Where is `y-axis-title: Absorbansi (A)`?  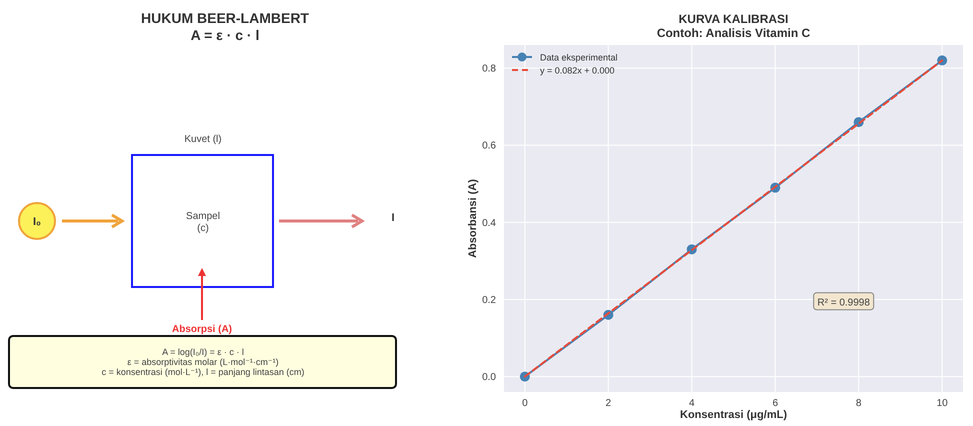 y-axis-title: Absorbansi (A) is located at coordinates (473, 218).